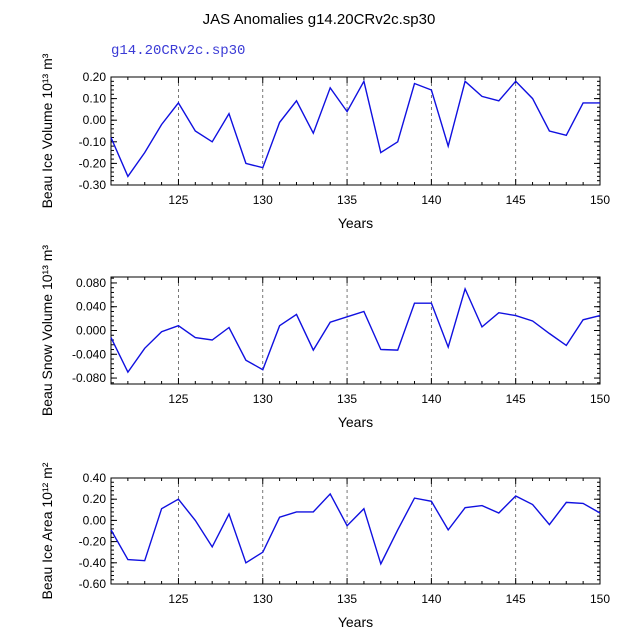 Image resolution: width=638 pixels, height=643 pixels. What do you see at coordinates (89, 354) in the screenshot?
I see `y-tick-label: -0.040` at bounding box center [89, 354].